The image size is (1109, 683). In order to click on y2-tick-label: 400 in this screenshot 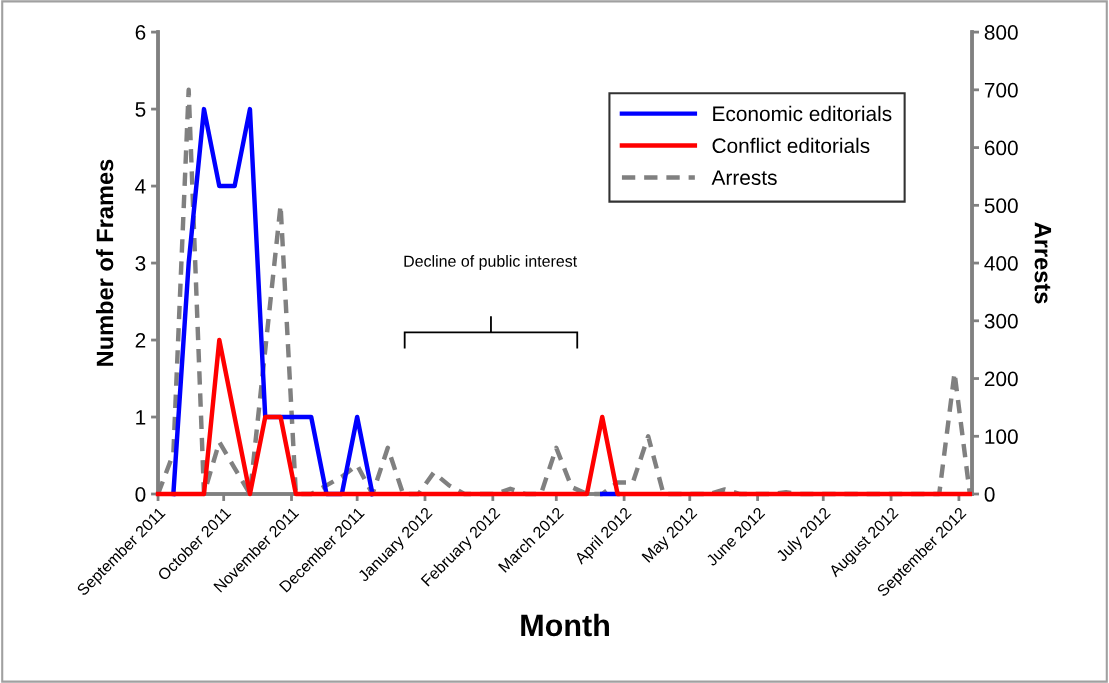, I will do `click(1001, 263)`.